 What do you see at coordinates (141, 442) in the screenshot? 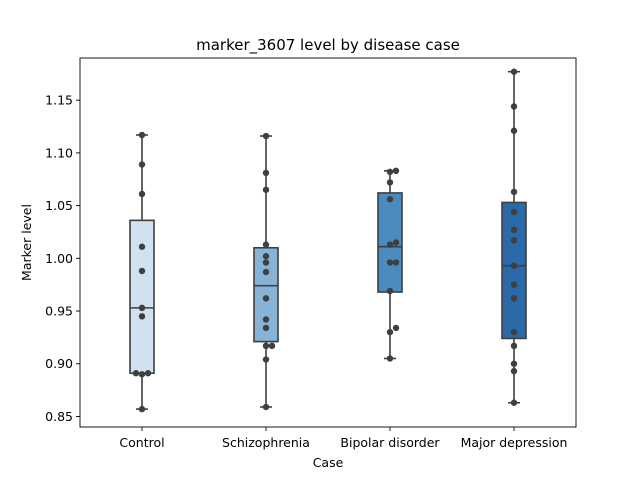
I see `x-tick-label: Control` at bounding box center [141, 442].